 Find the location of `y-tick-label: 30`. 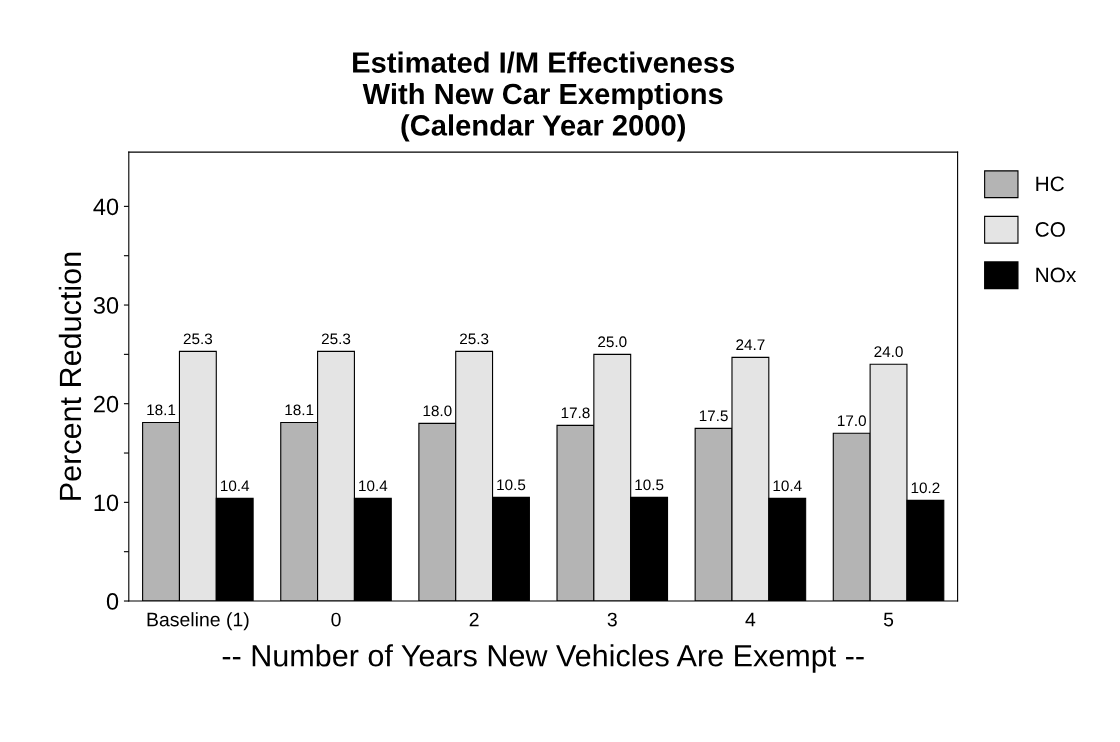

y-tick-label: 30 is located at coordinates (106, 305).